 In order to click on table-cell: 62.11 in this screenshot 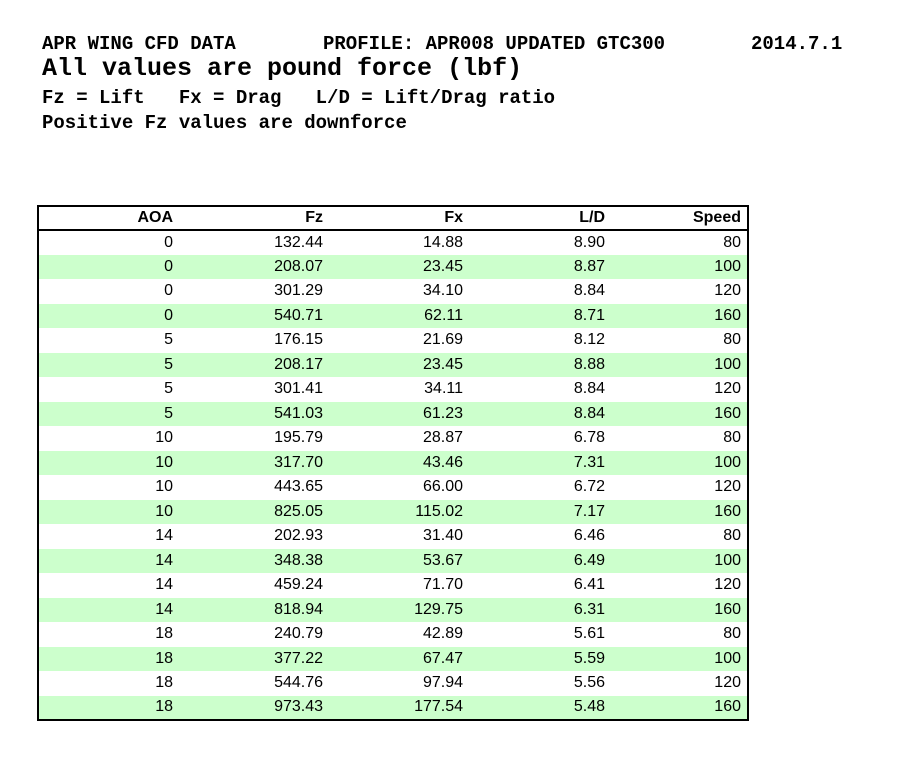, I will do `click(443, 315)`.